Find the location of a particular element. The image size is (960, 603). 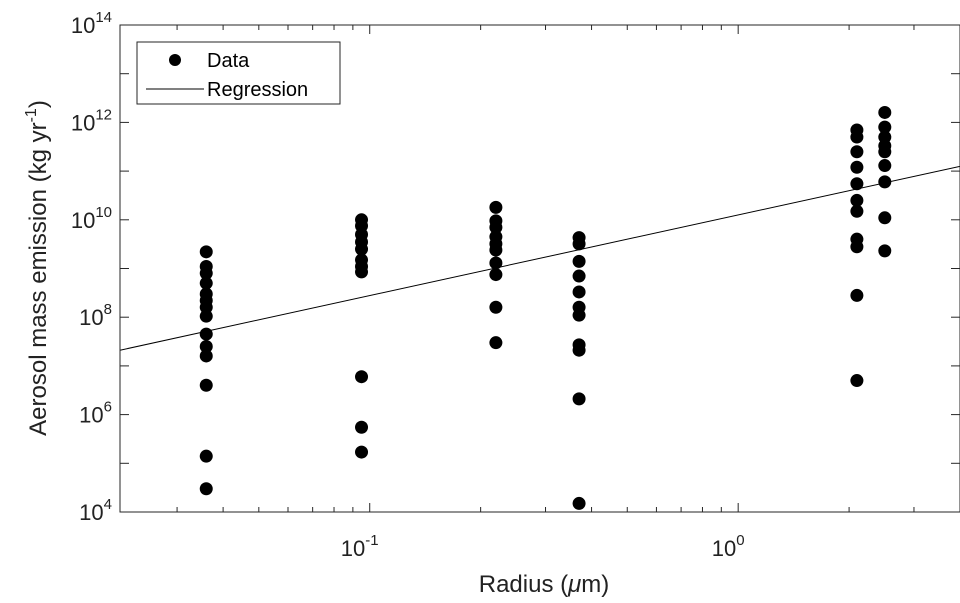

legend-data-label: Data is located at coordinates (228, 61).